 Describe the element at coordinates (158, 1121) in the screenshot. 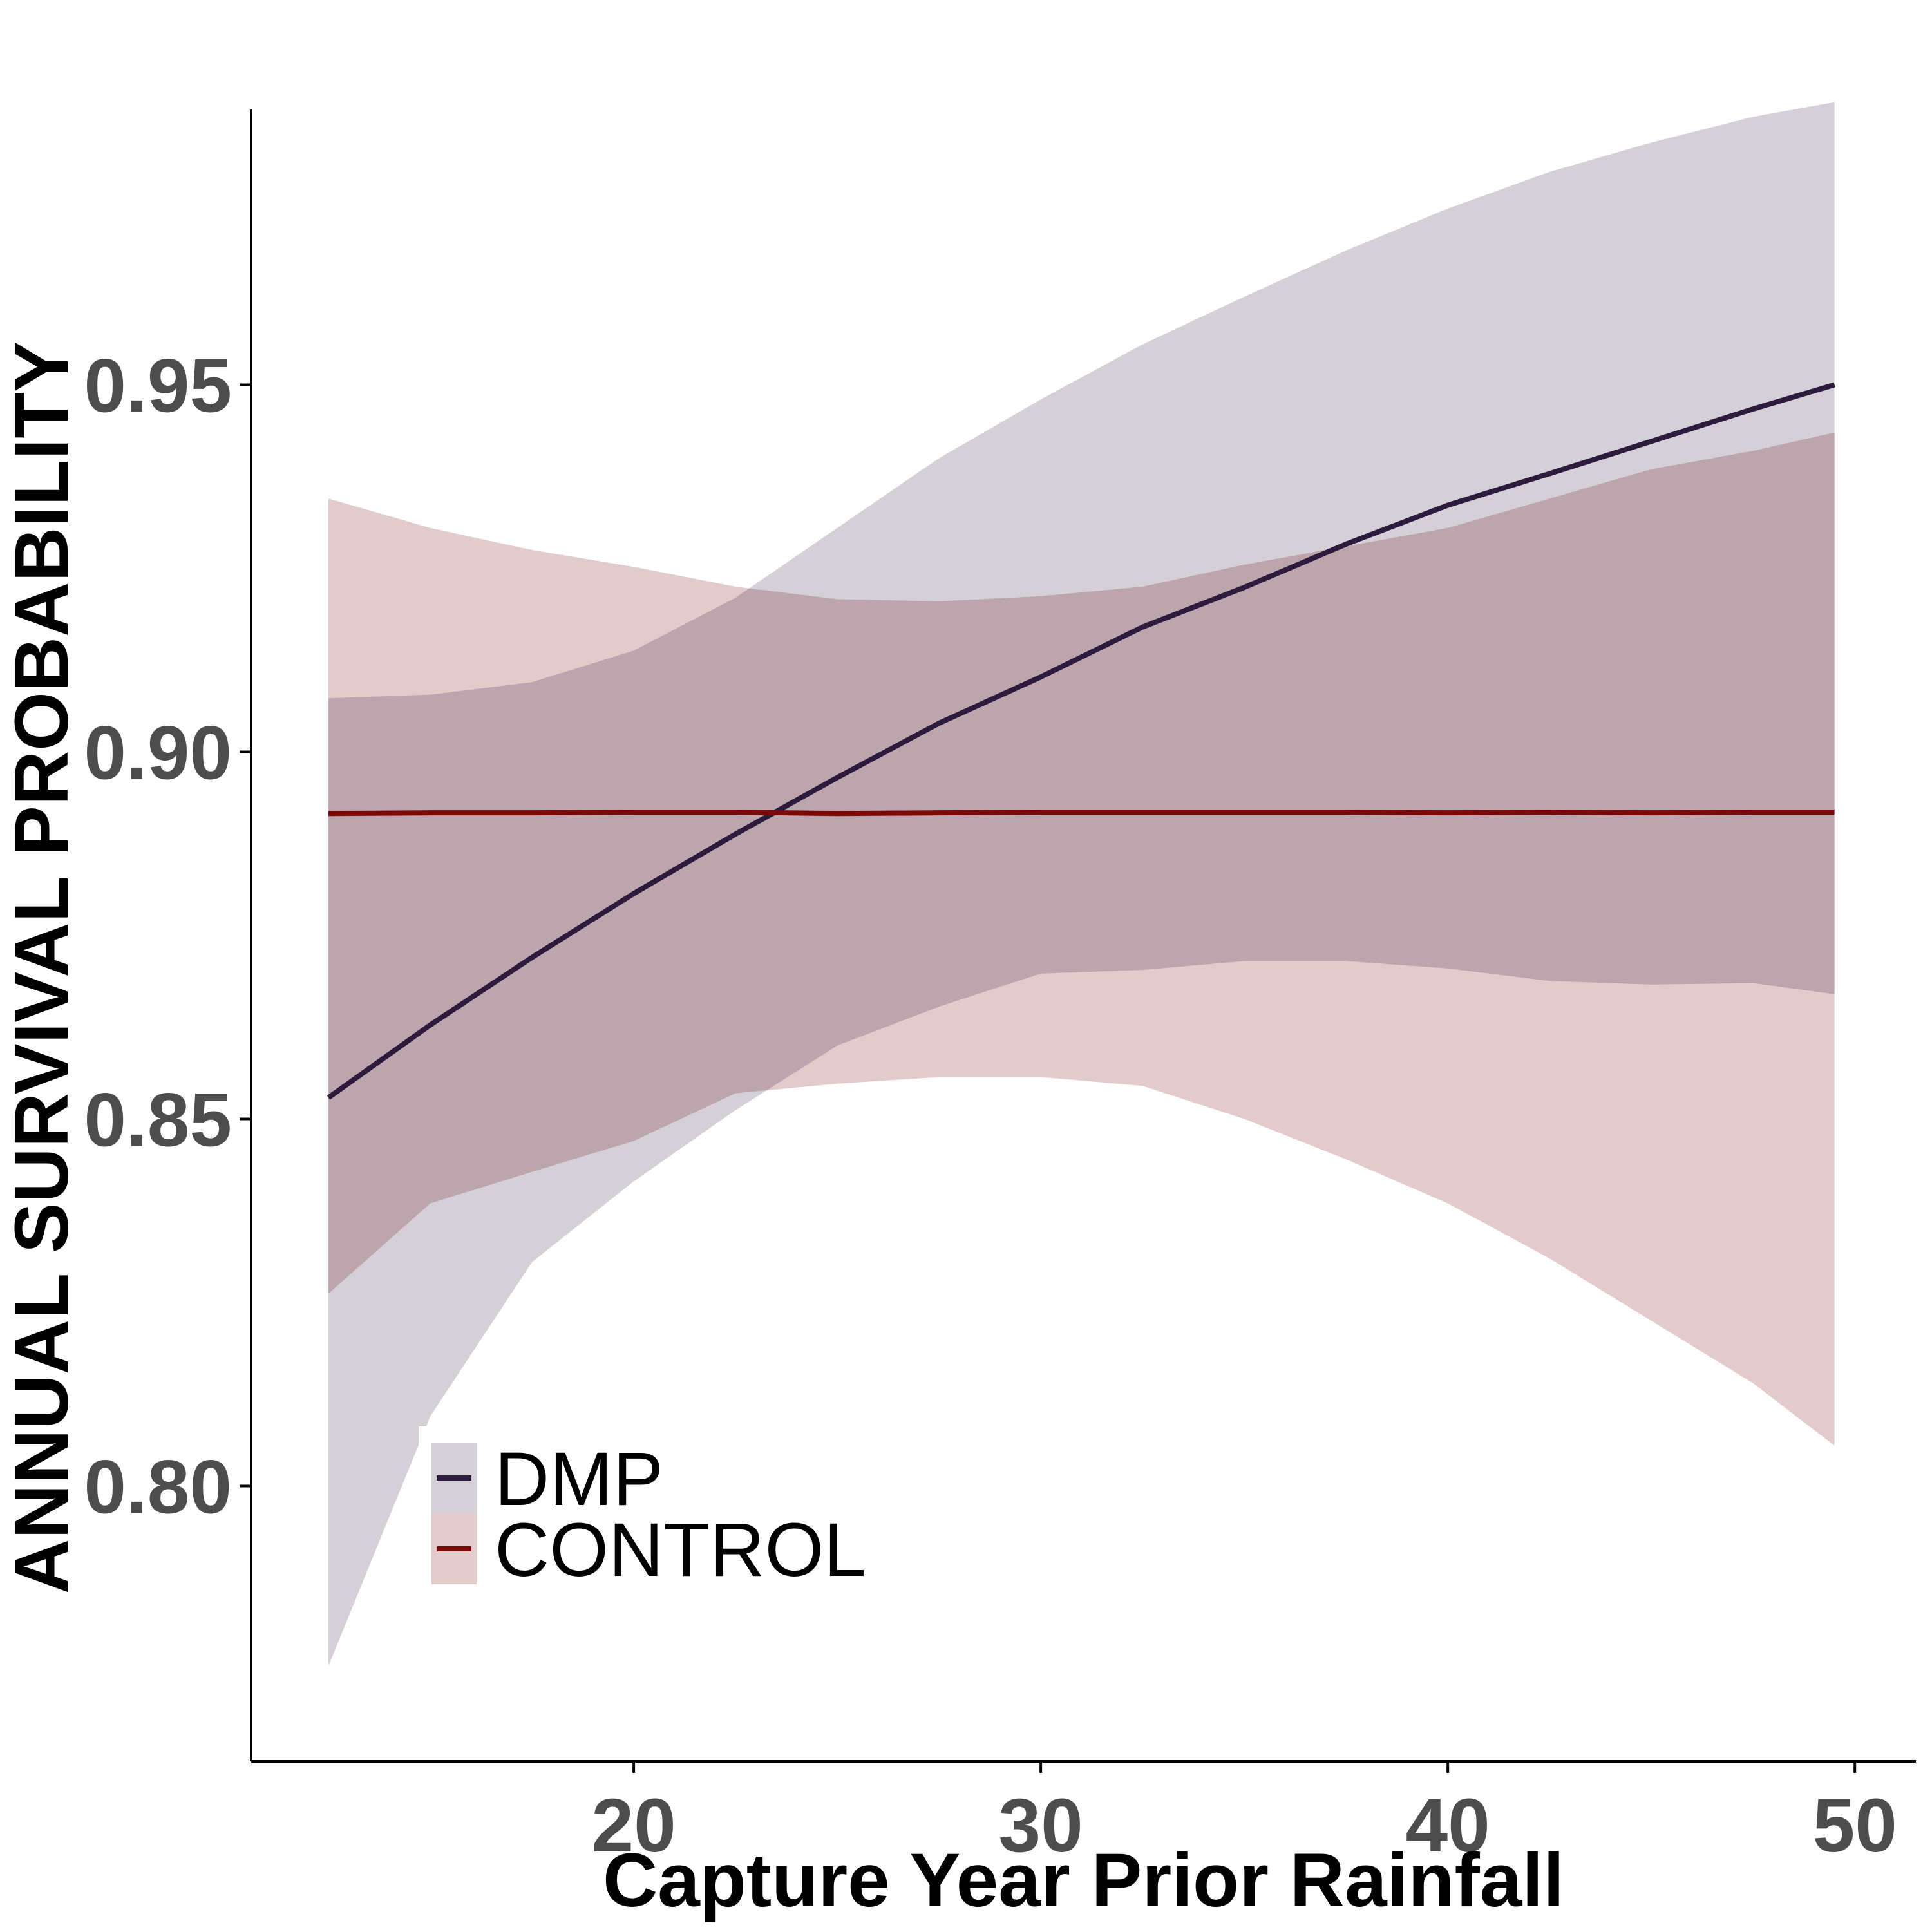

I see `y-tick-label: 0.85` at that location.